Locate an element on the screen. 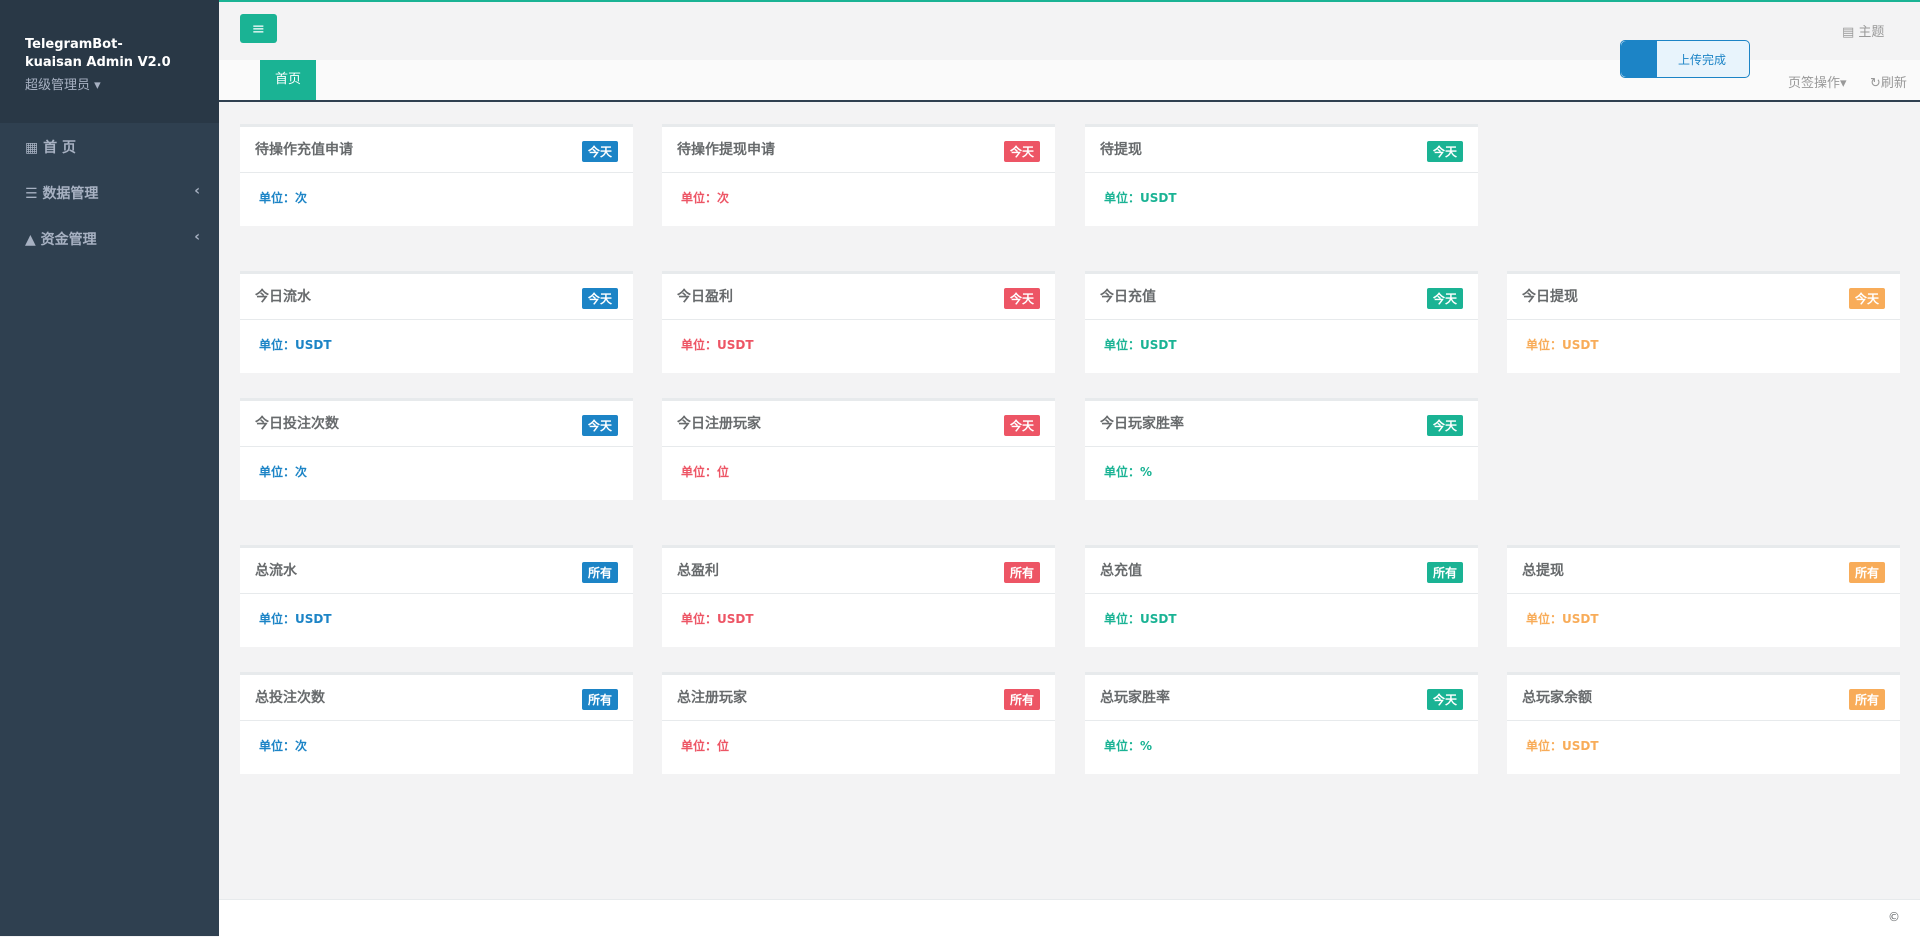 Image resolution: width=1920 pixels, height=937 pixels. menu-label: 首 页 is located at coordinates (59, 148).